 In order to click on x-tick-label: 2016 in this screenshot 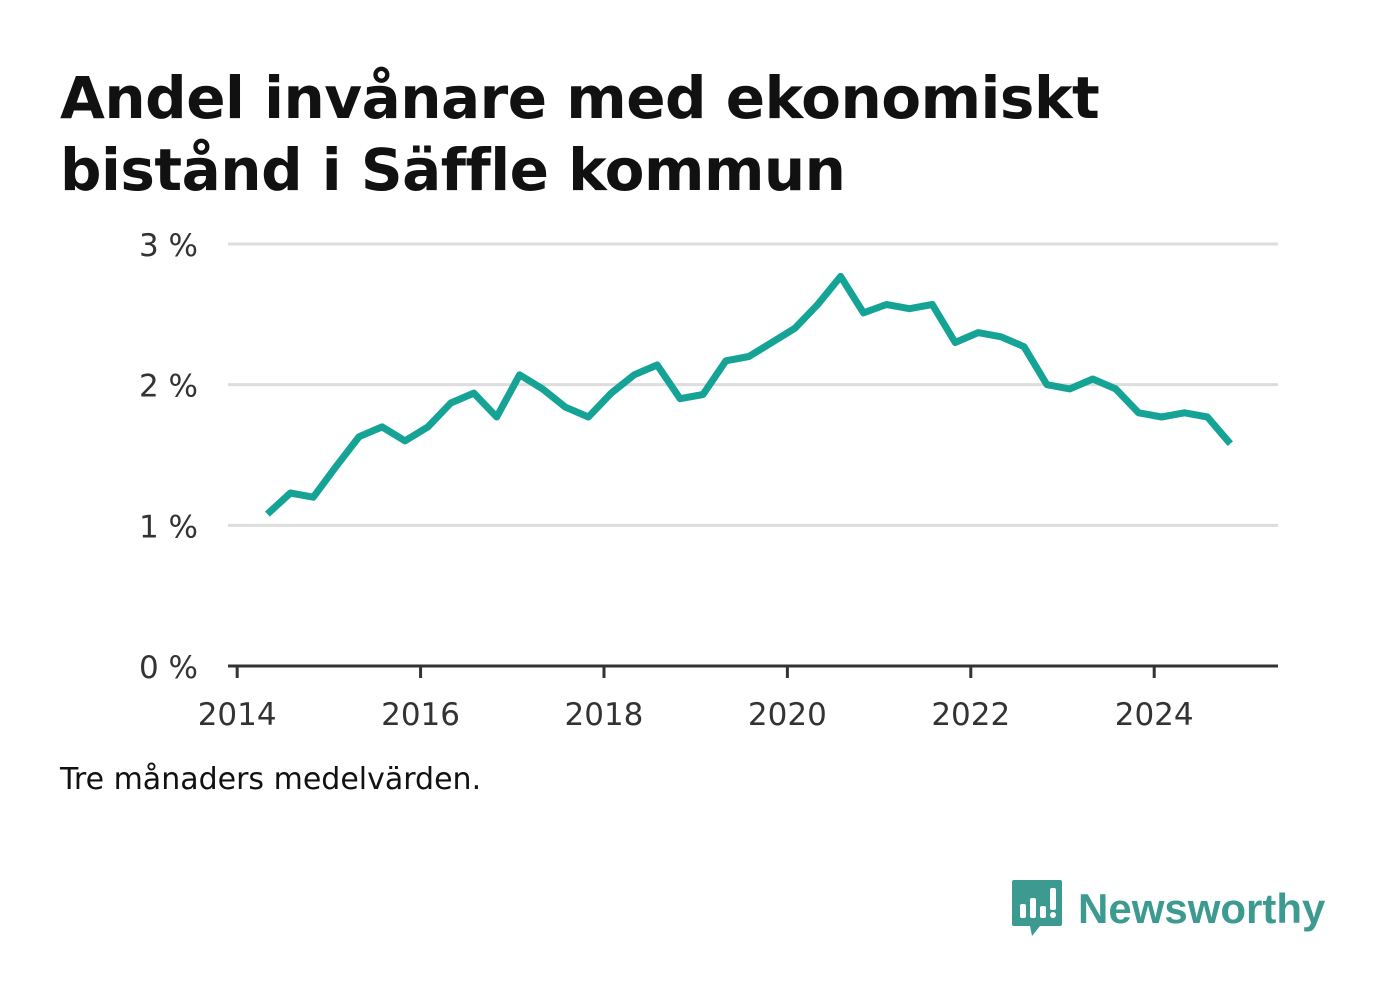, I will do `click(420, 715)`.